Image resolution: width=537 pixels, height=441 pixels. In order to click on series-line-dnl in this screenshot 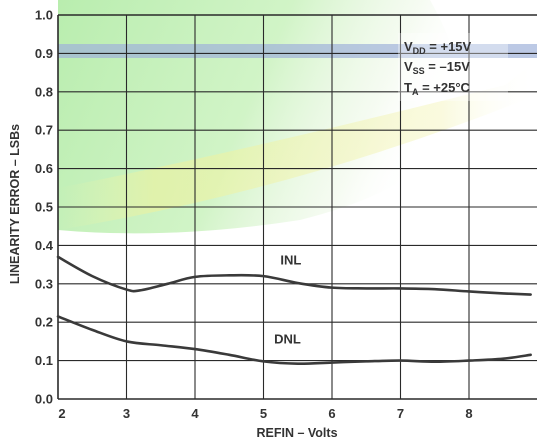, I will do `click(294, 340)`.